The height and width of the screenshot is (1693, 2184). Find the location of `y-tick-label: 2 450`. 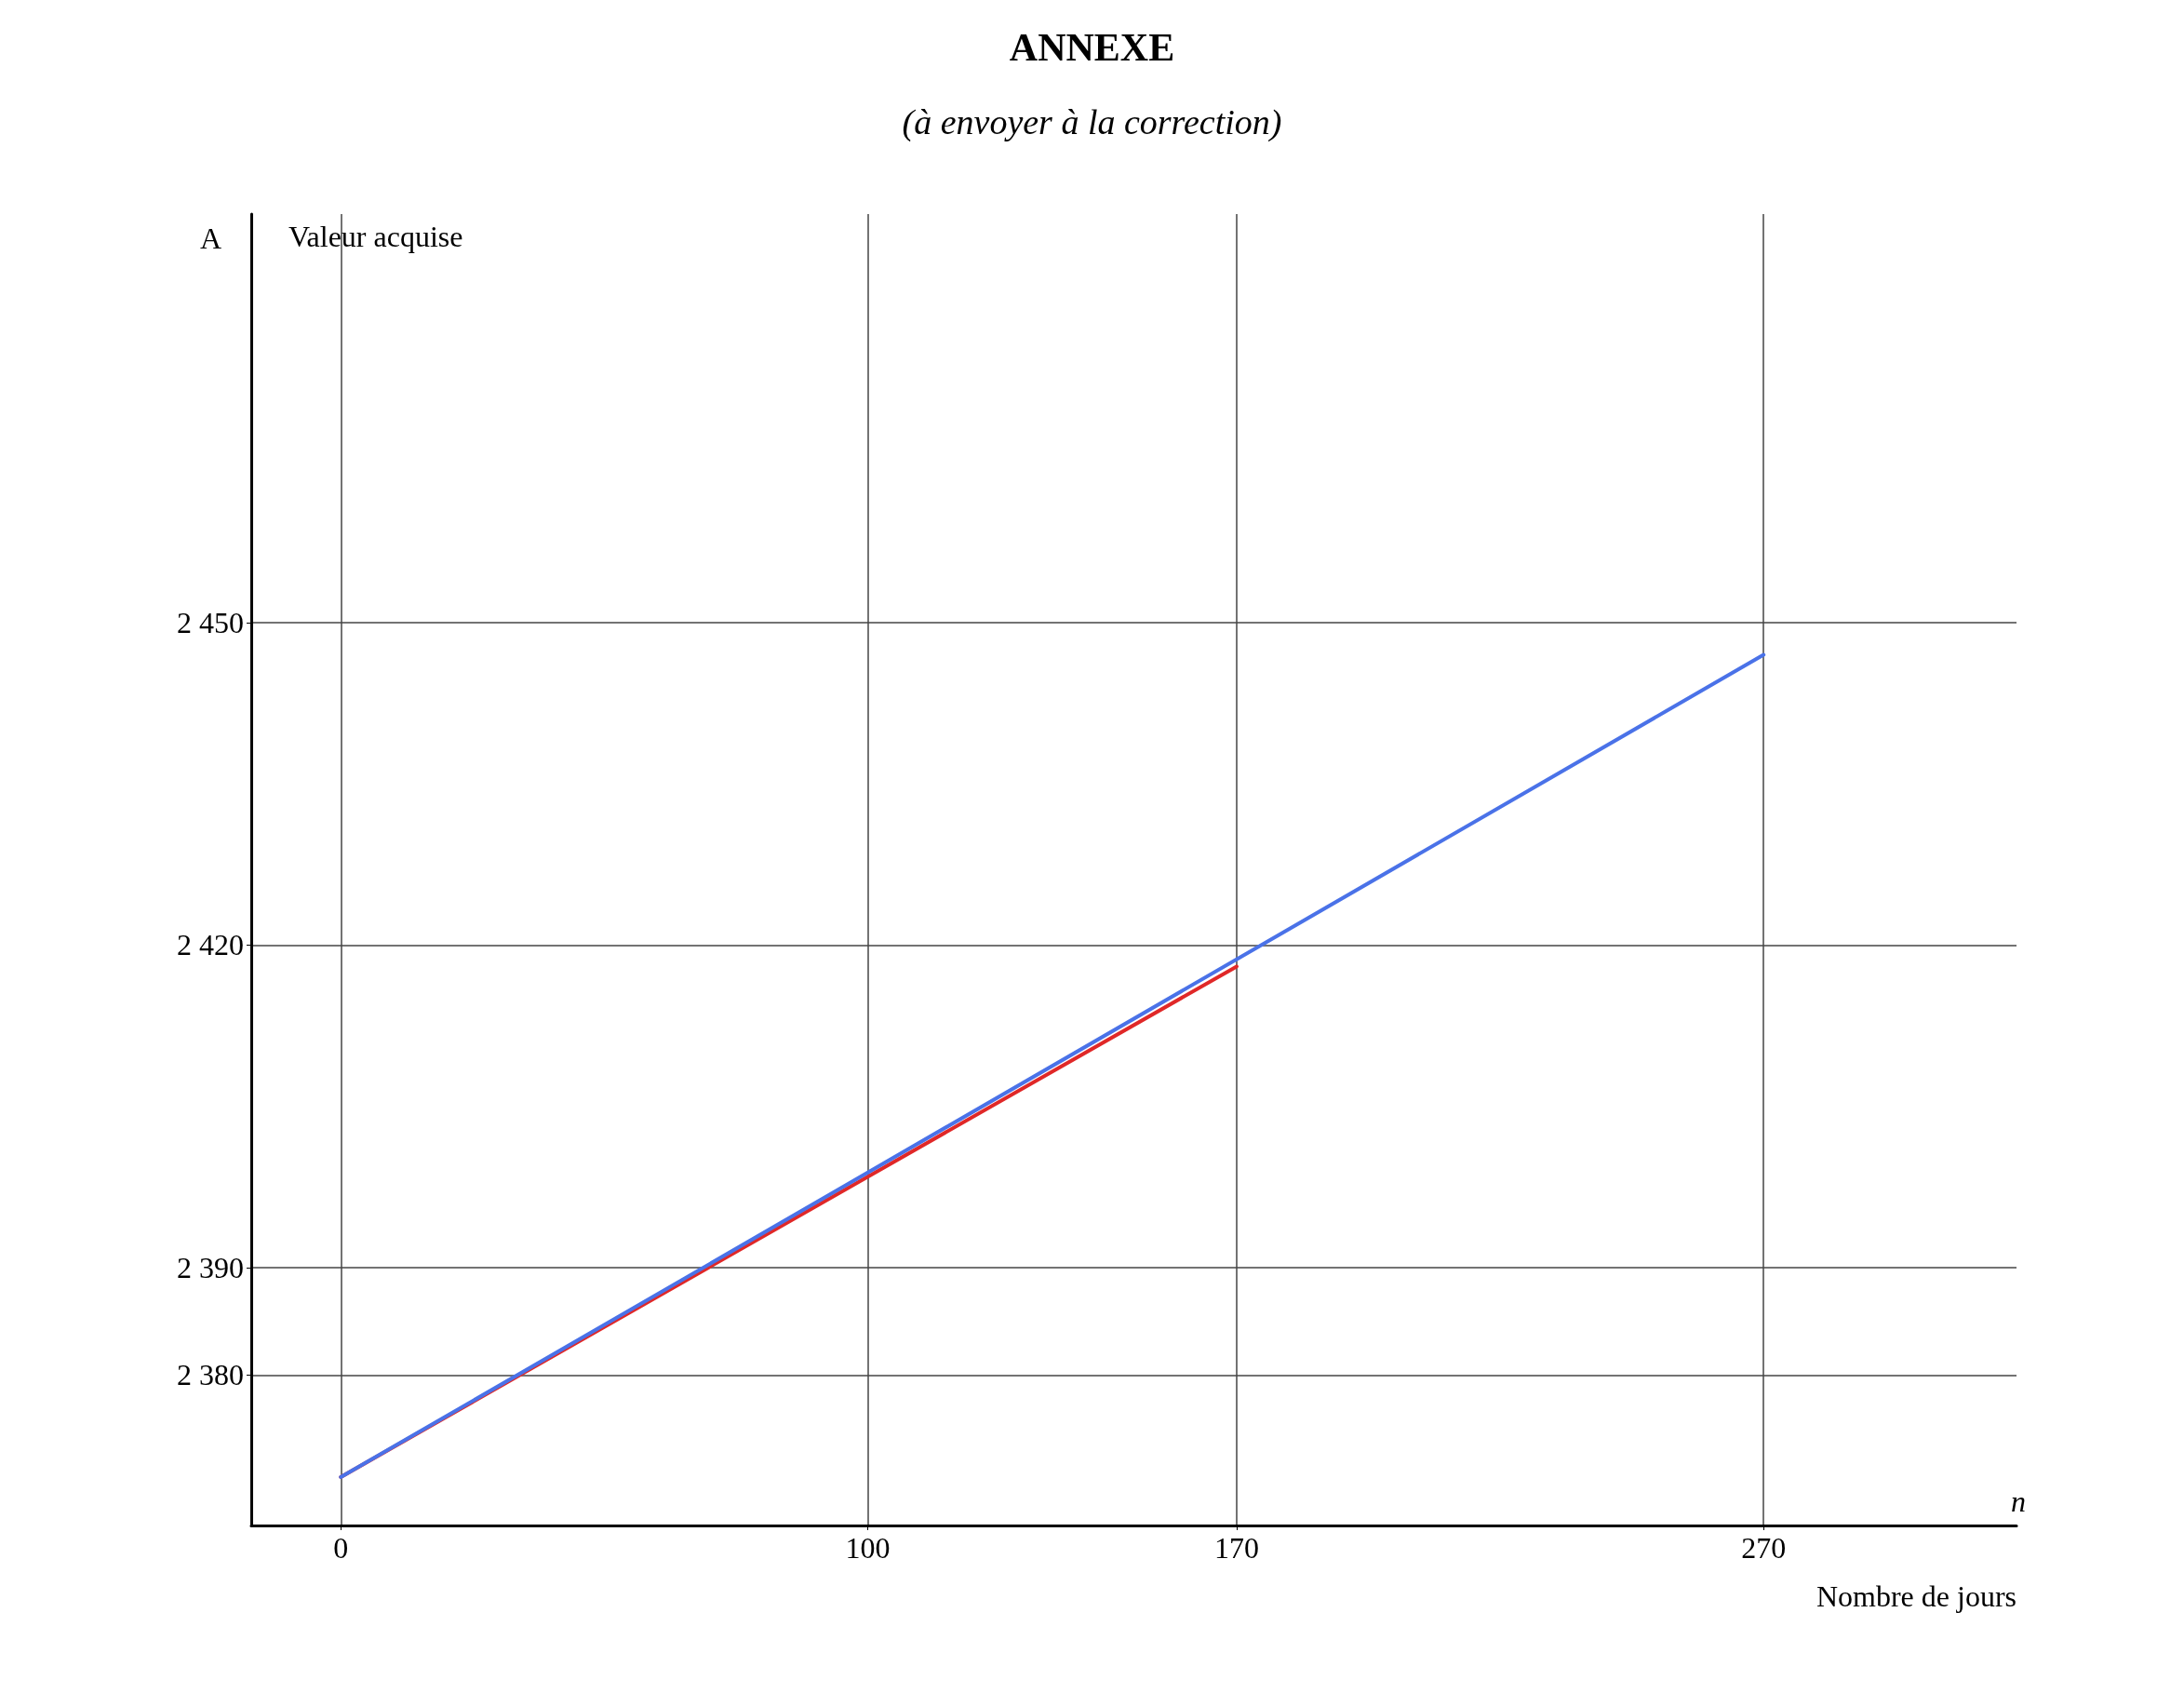

y-tick-label: 2 450 is located at coordinates (210, 622).